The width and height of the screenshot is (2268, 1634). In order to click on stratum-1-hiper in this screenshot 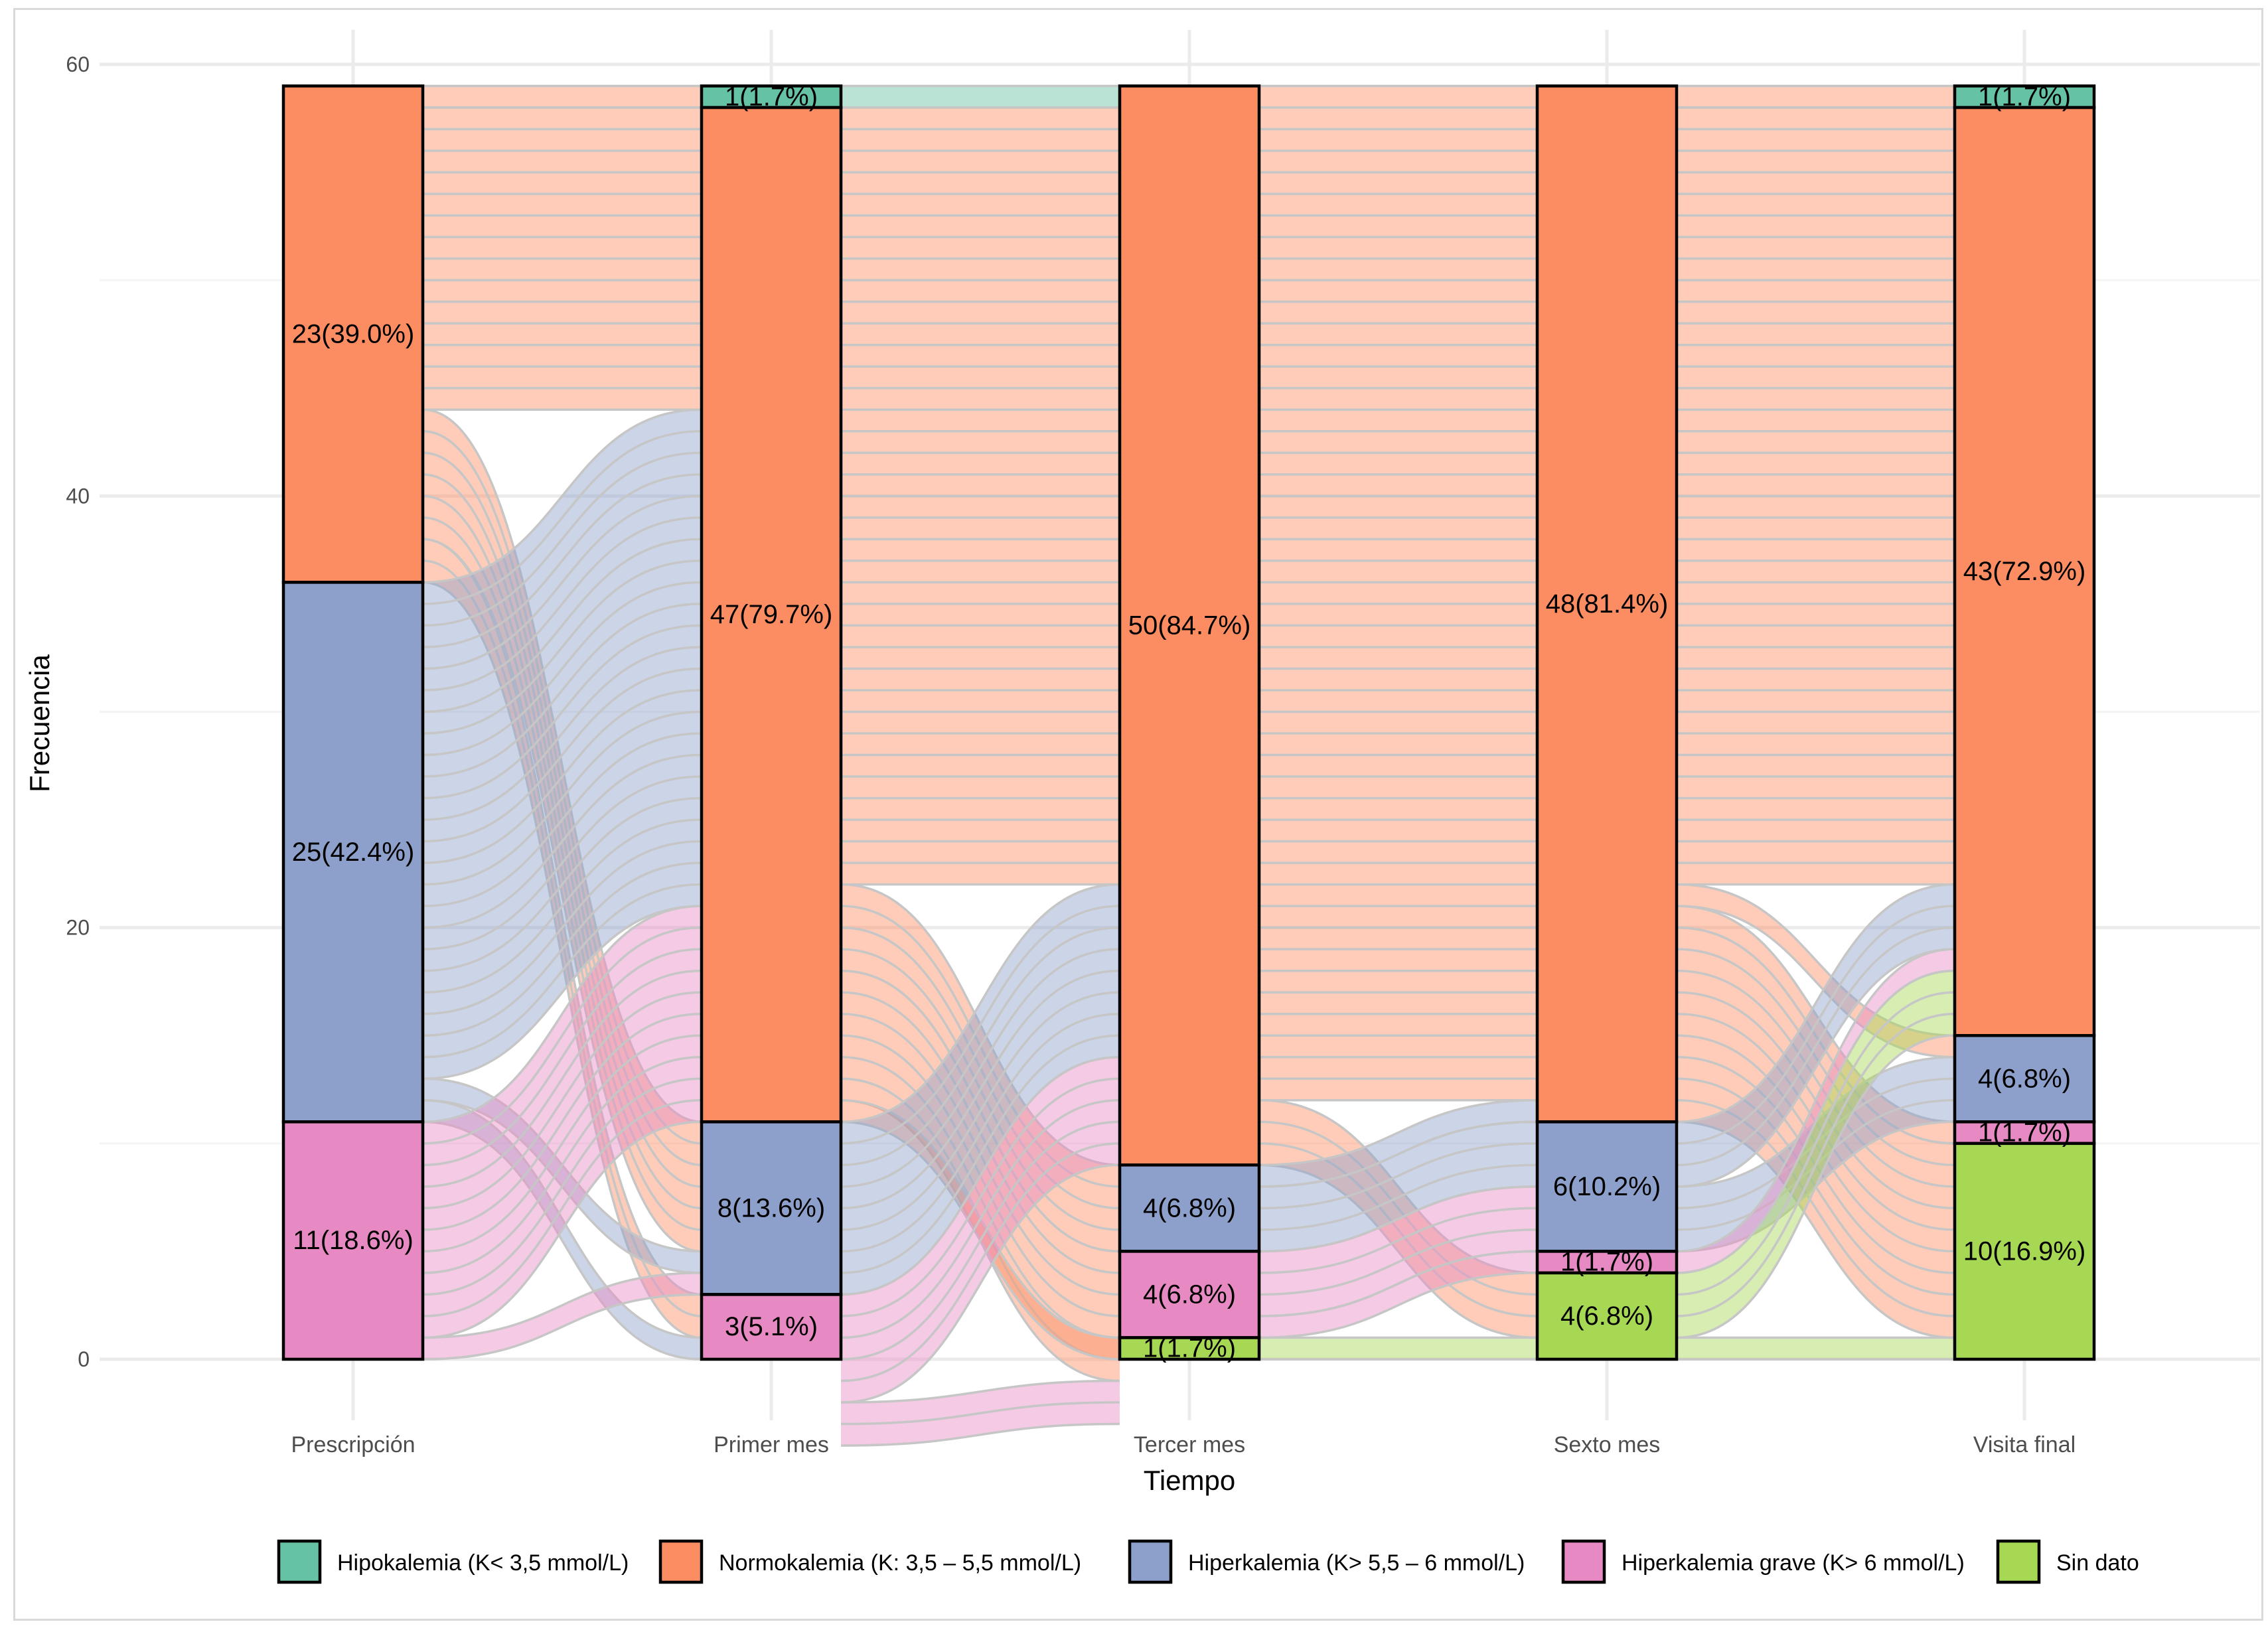, I will do `click(771, 1208)`.